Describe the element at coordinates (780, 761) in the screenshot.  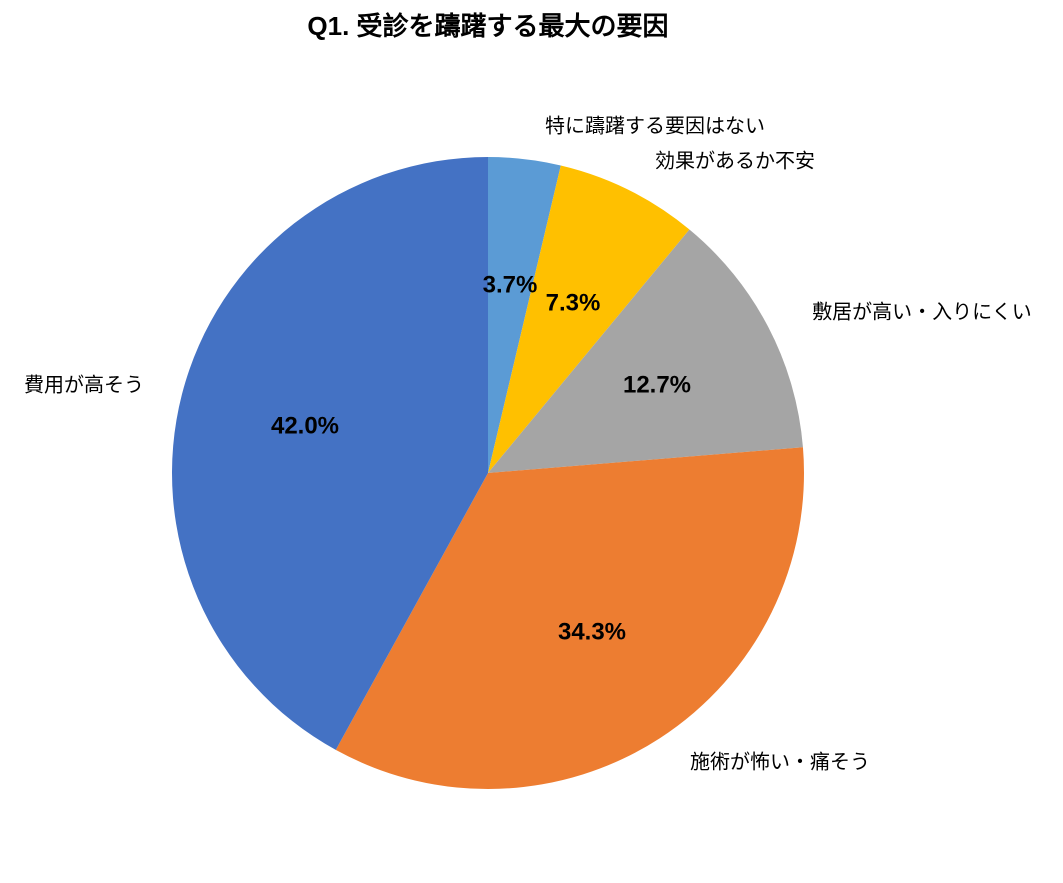
I see `category-label: 施術が怖い・痛そう` at that location.